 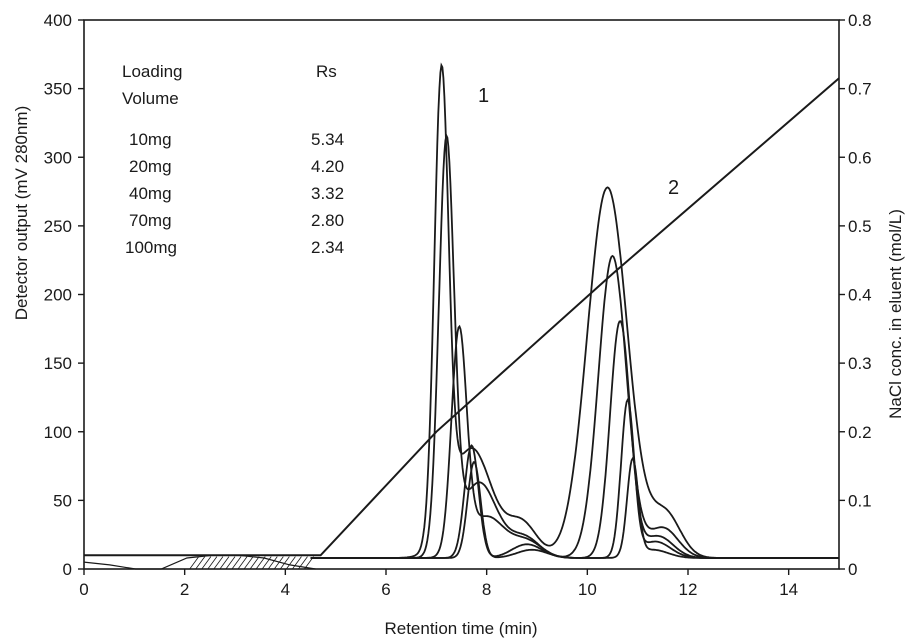 What do you see at coordinates (860, 432) in the screenshot?
I see `y2-tick-label: 0.2` at bounding box center [860, 432].